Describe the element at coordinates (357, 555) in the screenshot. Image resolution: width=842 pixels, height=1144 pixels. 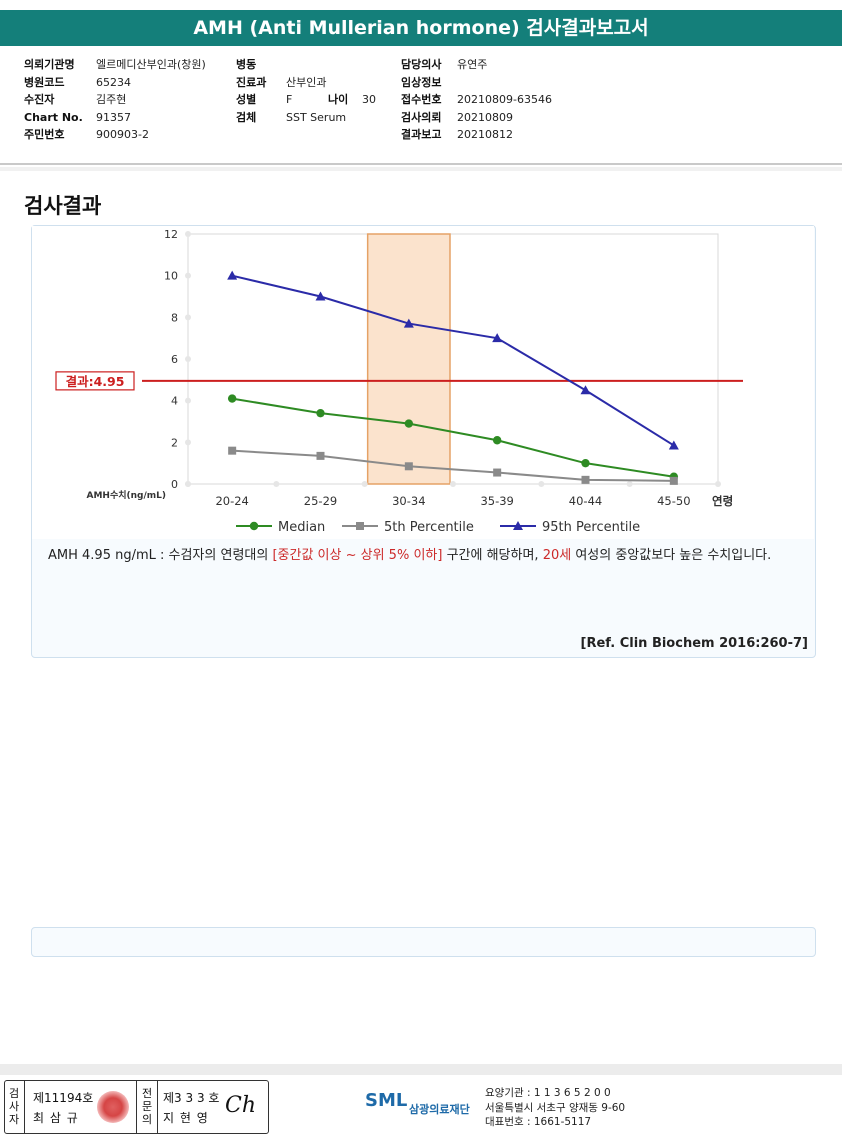
I see `desc-range: [중간값 이상 ~ 상위 5% 이하]` at that location.